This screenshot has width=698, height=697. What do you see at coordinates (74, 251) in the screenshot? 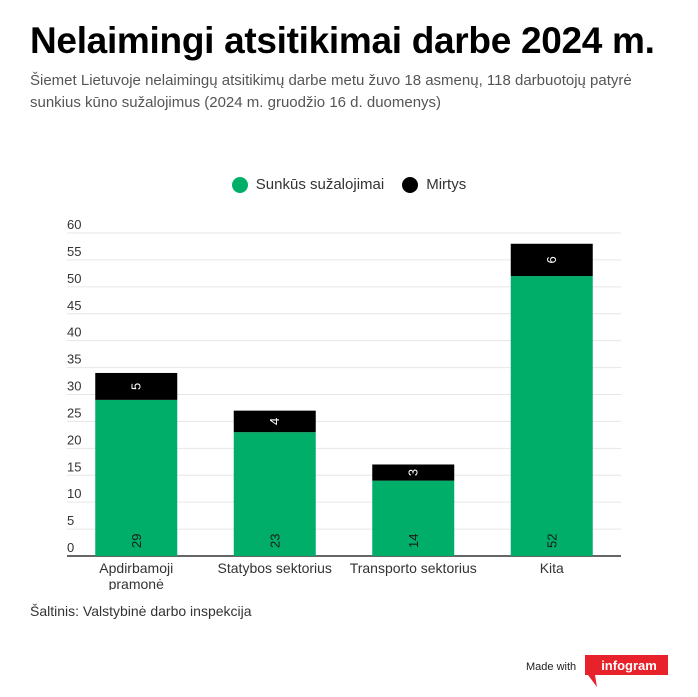
I see `y-tick-label: 55` at bounding box center [74, 251].